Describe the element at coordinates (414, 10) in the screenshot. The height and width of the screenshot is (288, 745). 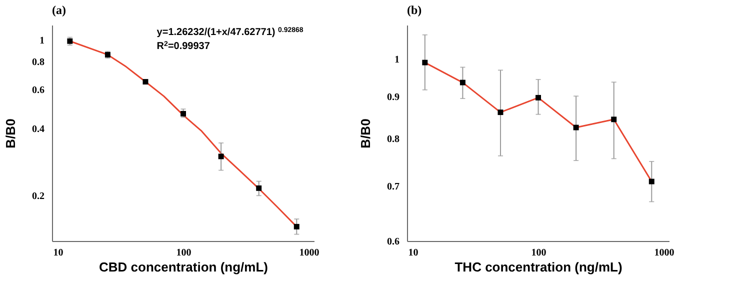
I see `chart-title: (b)` at that location.